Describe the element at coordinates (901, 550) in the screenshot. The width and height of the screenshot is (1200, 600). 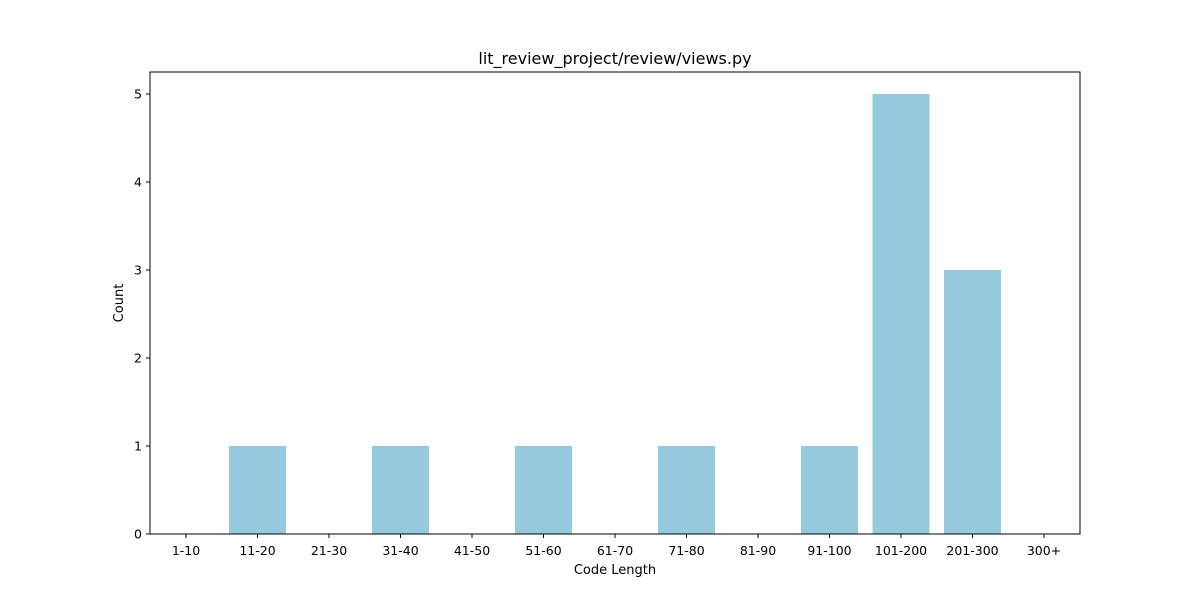
I see `x-tick-label: 101-200` at that location.